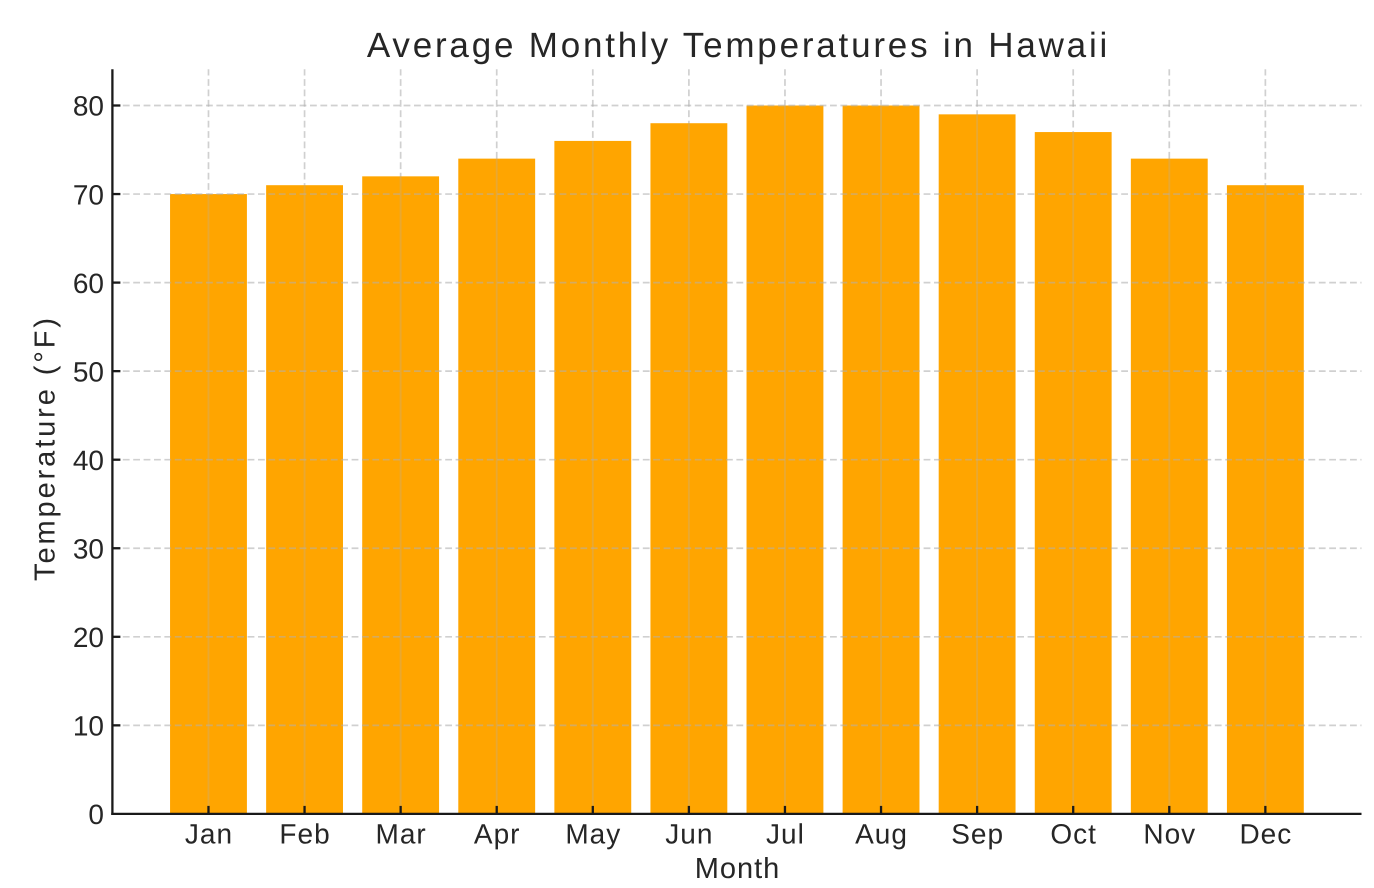  Describe the element at coordinates (1073, 833) in the screenshot. I see `svg-text: Oct` at that location.